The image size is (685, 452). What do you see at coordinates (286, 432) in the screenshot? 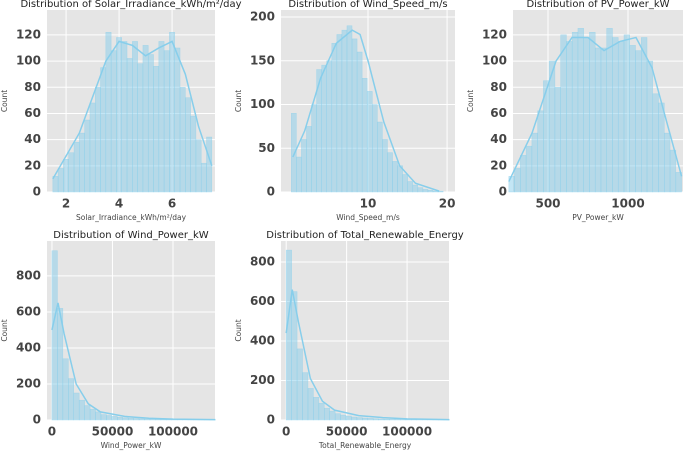
I see `x-tick-label: 0` at bounding box center [286, 432].